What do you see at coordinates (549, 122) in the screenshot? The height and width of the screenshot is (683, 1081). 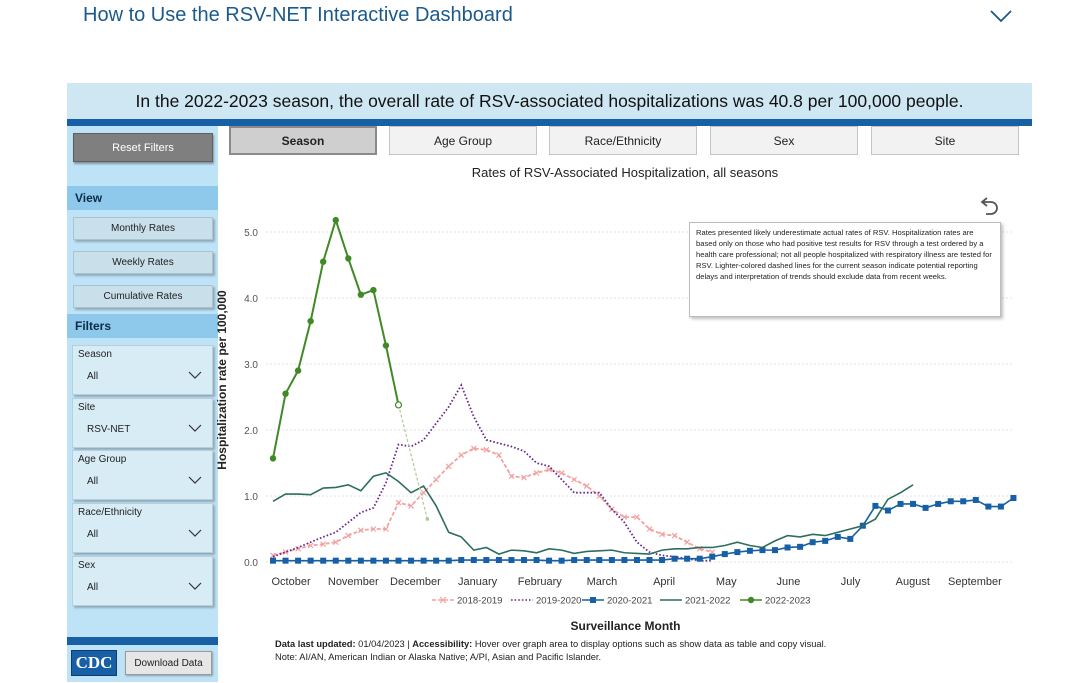 I see `banner-divider` at bounding box center [549, 122].